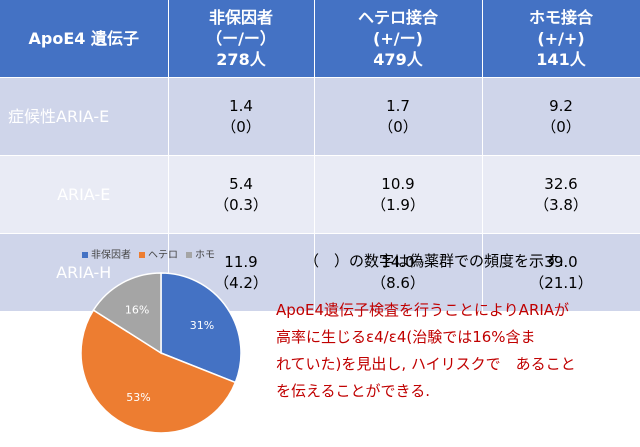 This screenshot has width=640, height=447. I want to click on genotype-pie-chart: 31% 53% 16%, so click(161, 353).